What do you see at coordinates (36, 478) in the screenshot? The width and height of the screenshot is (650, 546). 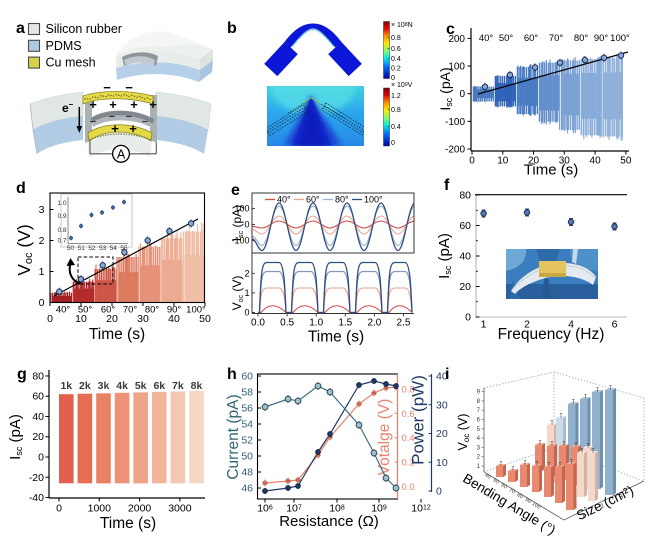 I see `svg-text: -20` at bounding box center [36, 478].